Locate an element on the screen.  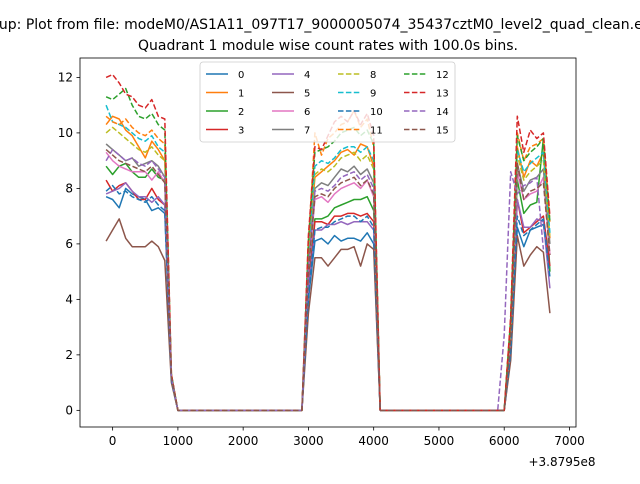
legend-label-4: 4 is located at coordinates (307, 75).